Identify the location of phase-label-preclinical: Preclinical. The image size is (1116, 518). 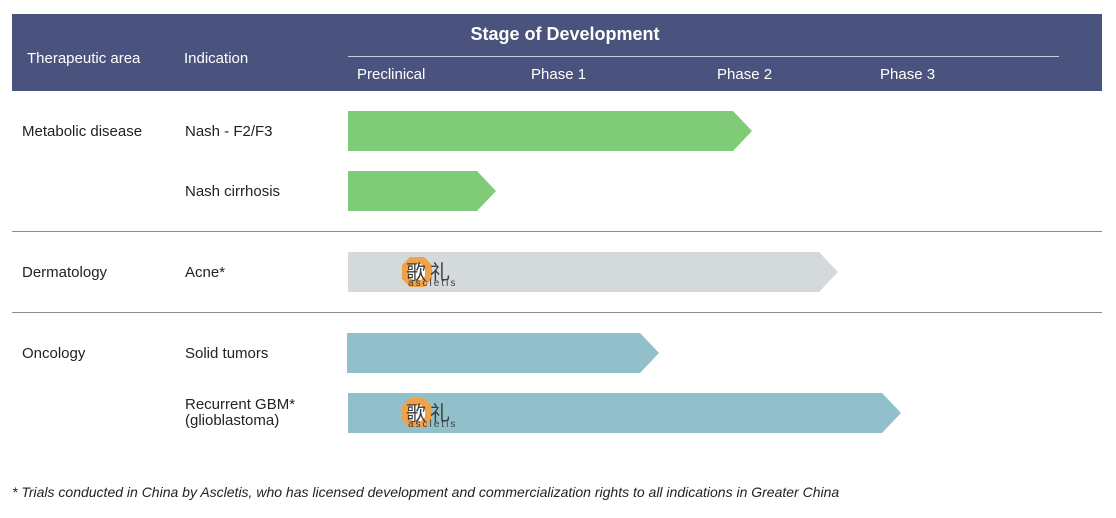
(391, 74).